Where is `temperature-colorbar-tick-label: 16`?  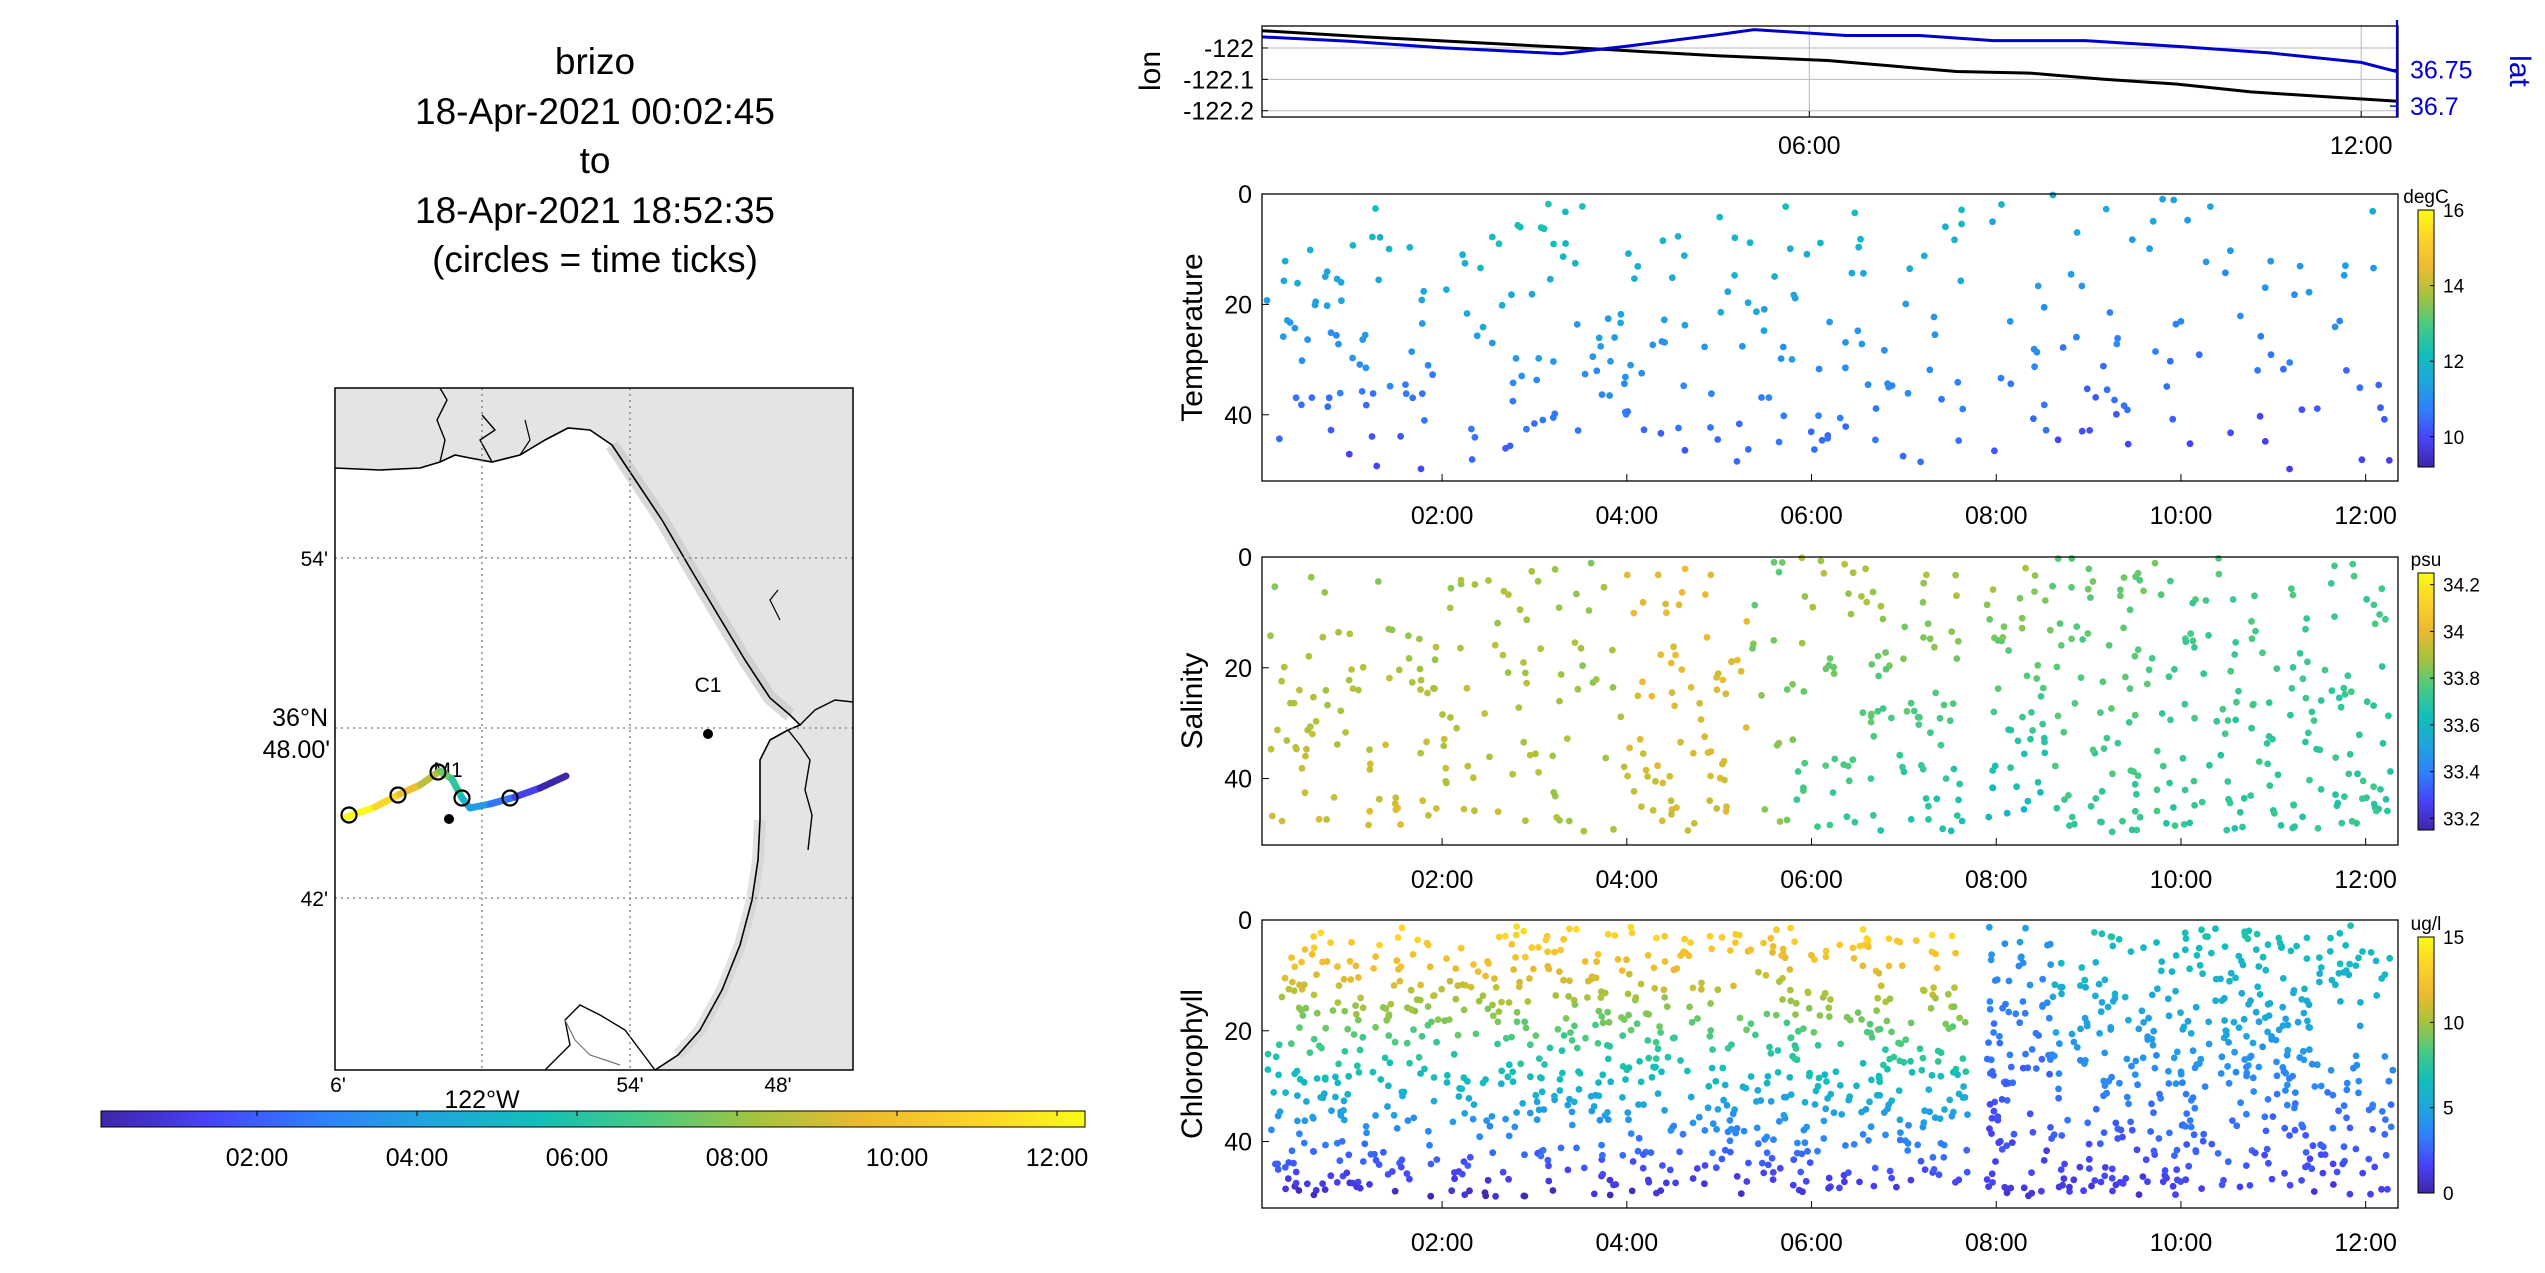
temperature-colorbar-tick-label: 16 is located at coordinates (2453, 211).